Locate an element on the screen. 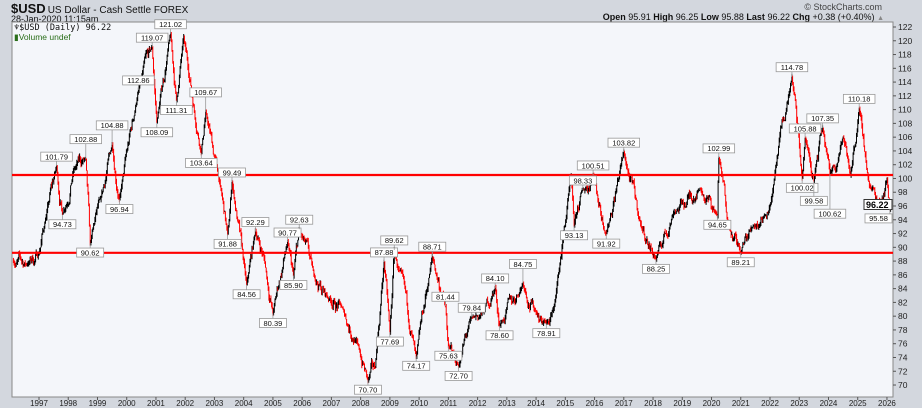 Image resolution: width=922 pixels, height=408 pixels. y-tick-label: 100 is located at coordinates (905, 178).